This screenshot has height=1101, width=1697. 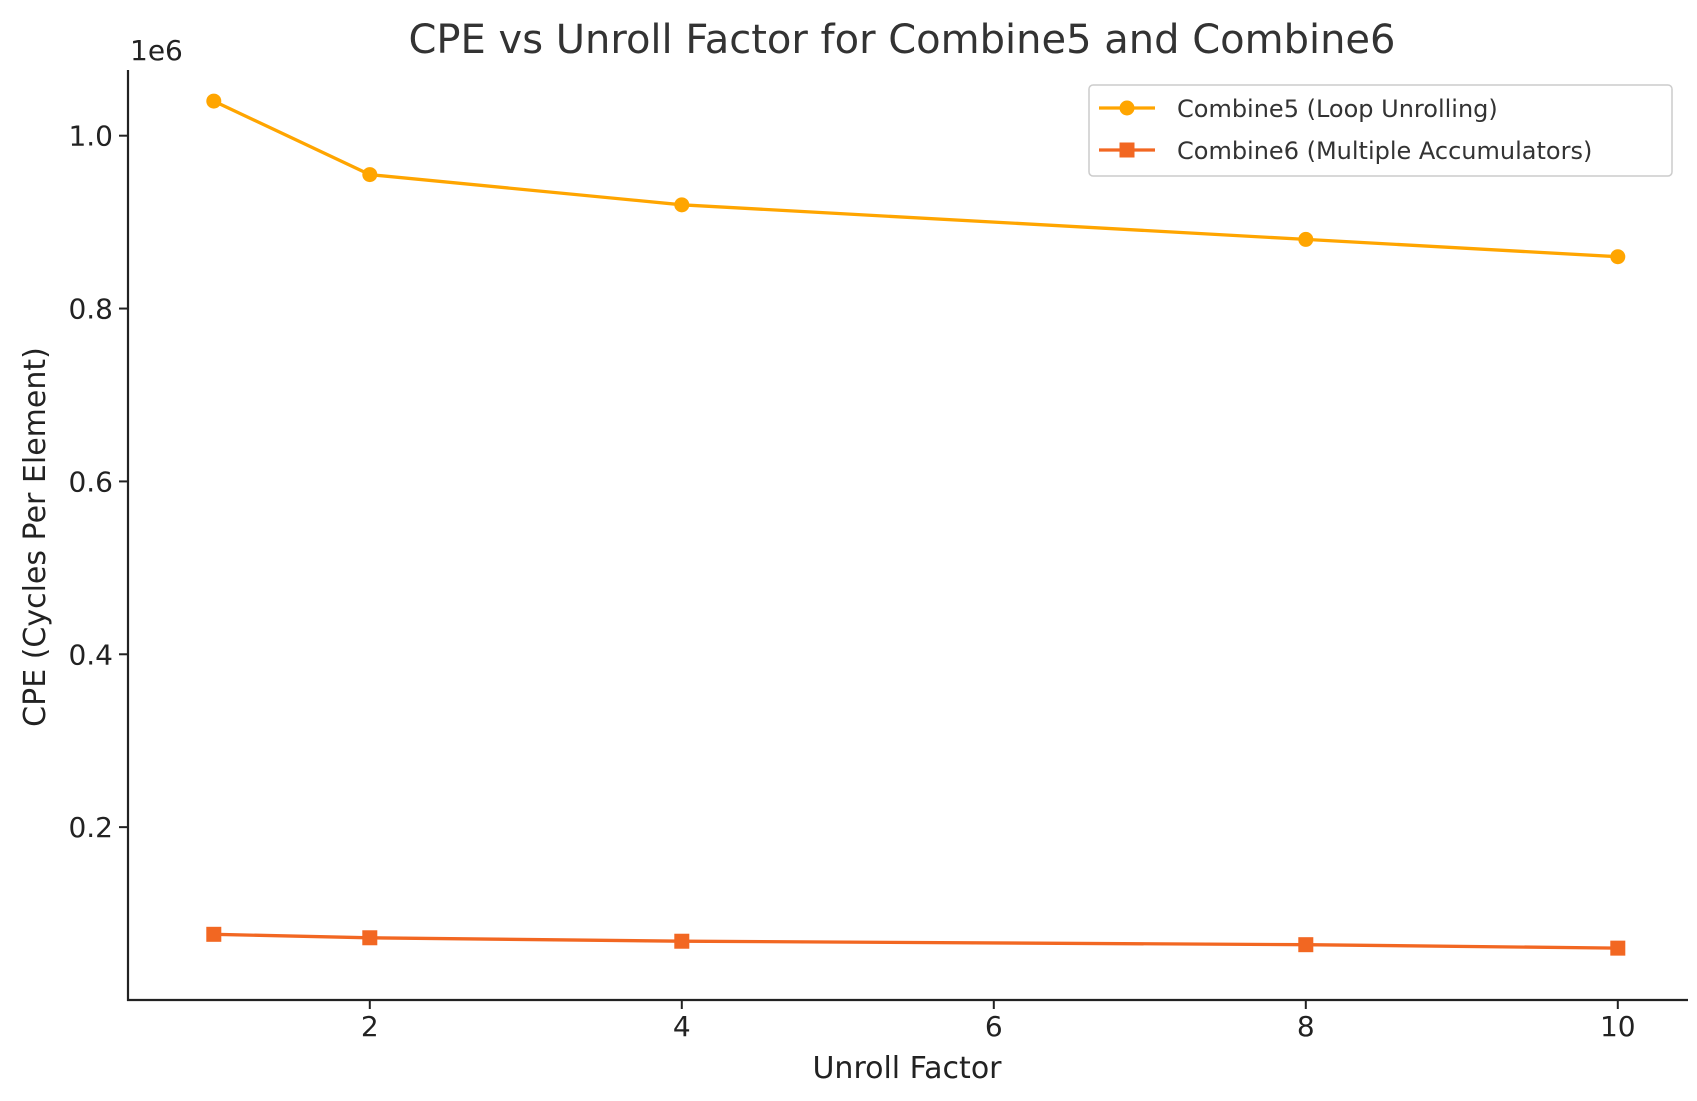 What do you see at coordinates (370, 1026) in the screenshot?
I see `x-tick-label: 2` at bounding box center [370, 1026].